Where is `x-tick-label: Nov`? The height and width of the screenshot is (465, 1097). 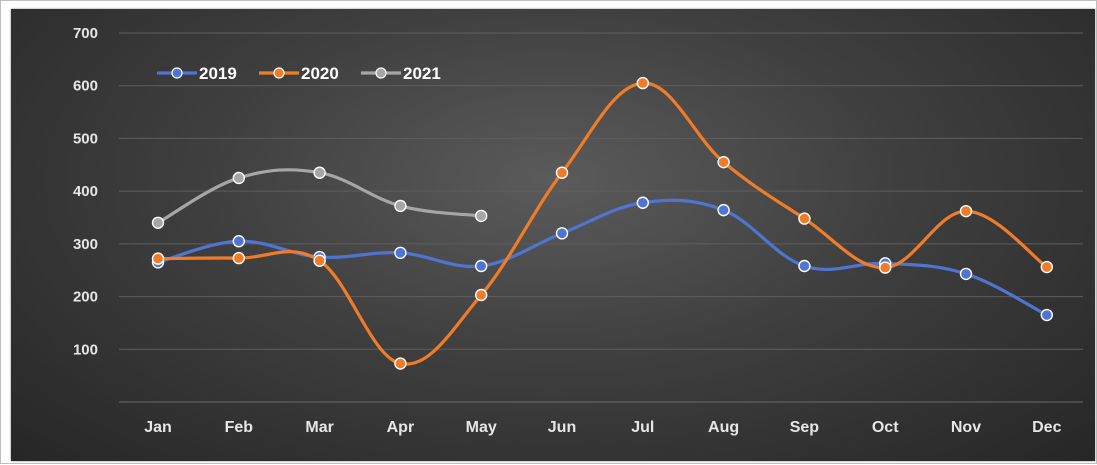 x-tick-label: Nov is located at coordinates (966, 427).